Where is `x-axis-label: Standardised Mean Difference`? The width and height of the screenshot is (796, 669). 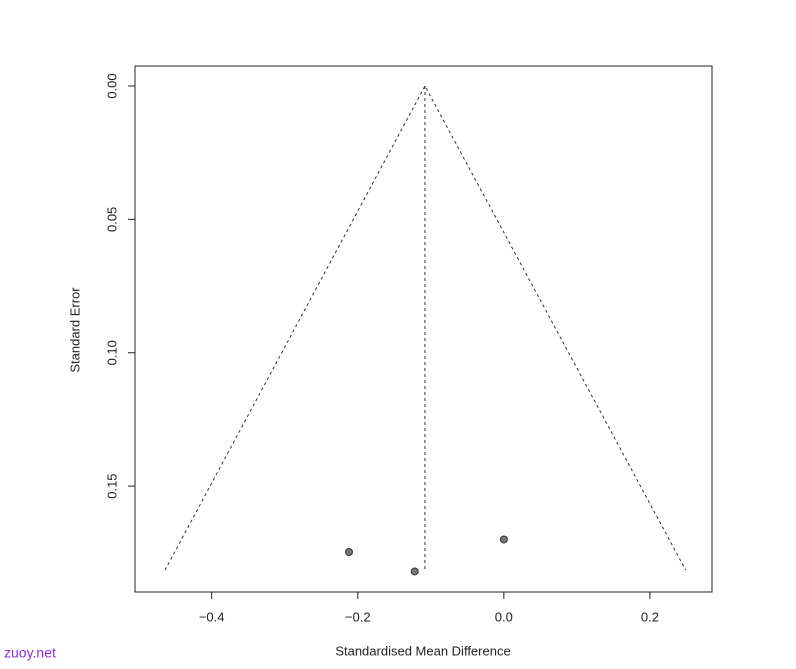 x-axis-label: Standardised Mean Difference is located at coordinates (422, 650).